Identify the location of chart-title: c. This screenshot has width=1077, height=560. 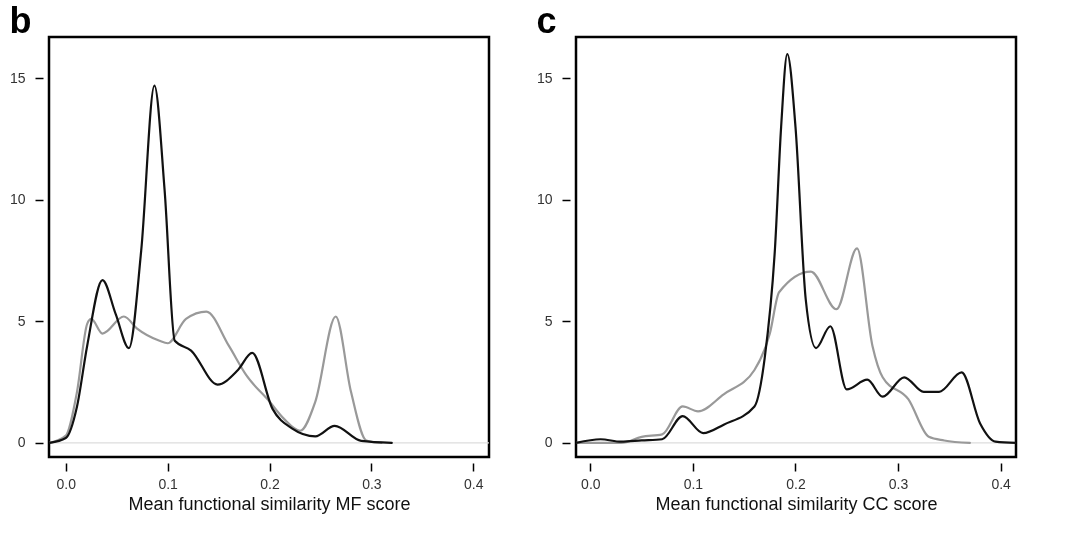
(546, 20).